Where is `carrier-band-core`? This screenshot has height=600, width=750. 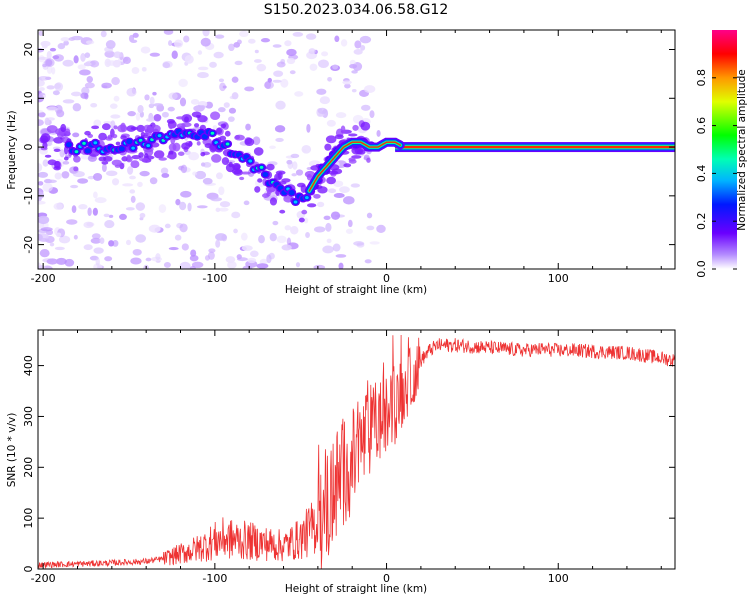 carrier-band-core is located at coordinates (535, 147).